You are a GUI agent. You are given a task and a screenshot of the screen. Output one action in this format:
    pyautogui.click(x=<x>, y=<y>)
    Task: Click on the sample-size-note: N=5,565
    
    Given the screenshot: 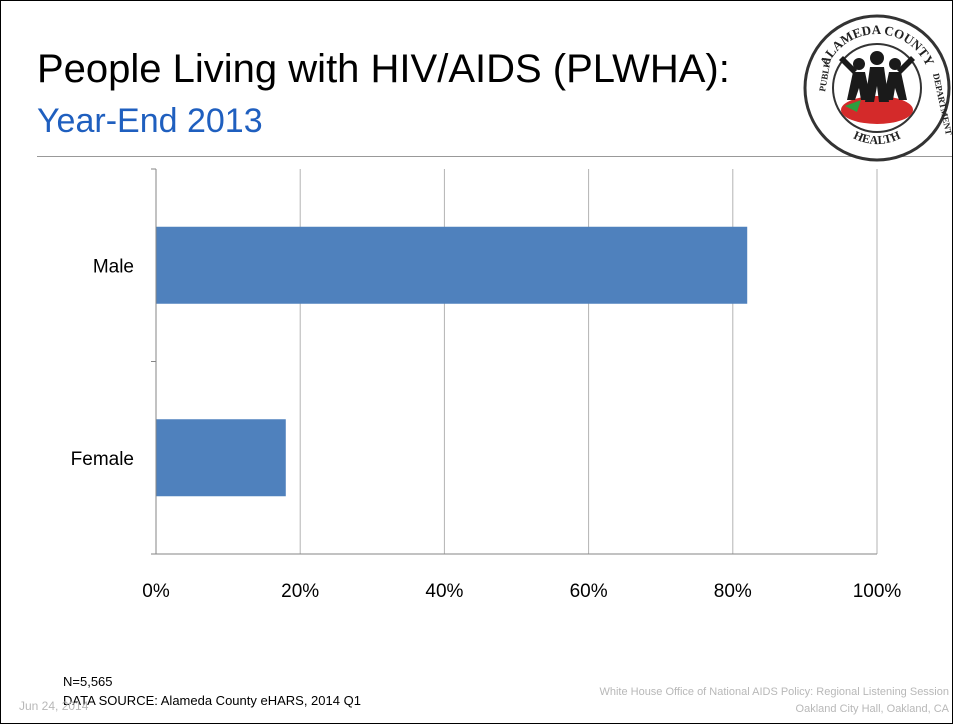 What is the action you would take?
    pyautogui.click(x=88, y=681)
    